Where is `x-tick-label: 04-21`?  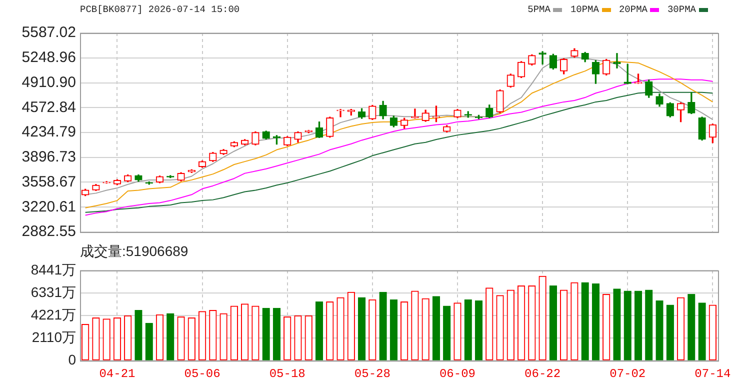
x-tick-label: 04-21 is located at coordinates (117, 373).